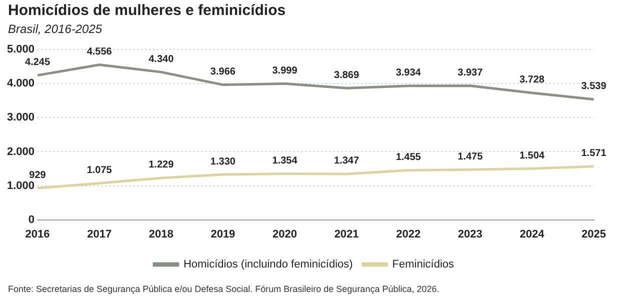 This screenshot has width=623, height=305. What do you see at coordinates (161, 234) in the screenshot?
I see `x-tick-label: 2018` at bounding box center [161, 234].